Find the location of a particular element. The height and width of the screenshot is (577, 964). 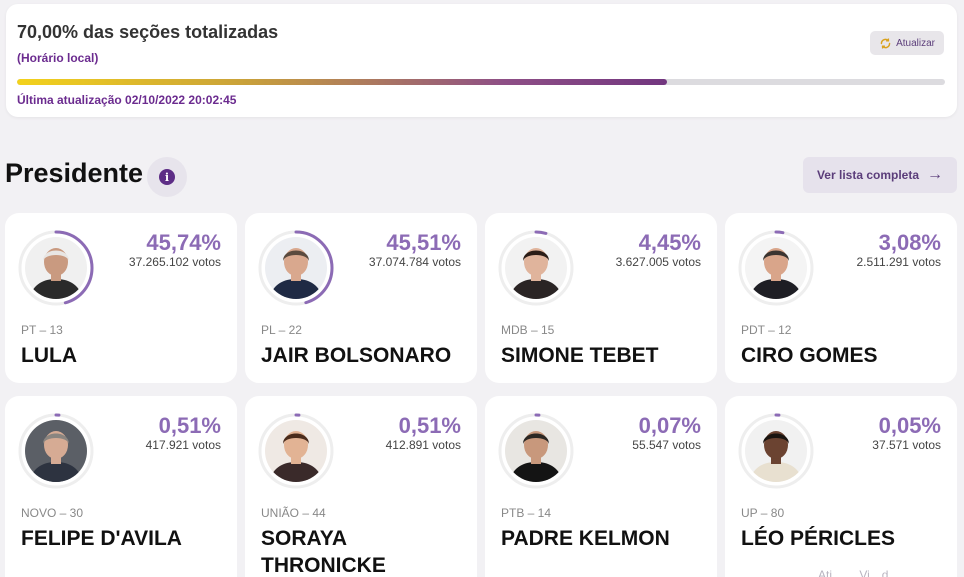

refresh-label: Atualizar is located at coordinates (915, 43).